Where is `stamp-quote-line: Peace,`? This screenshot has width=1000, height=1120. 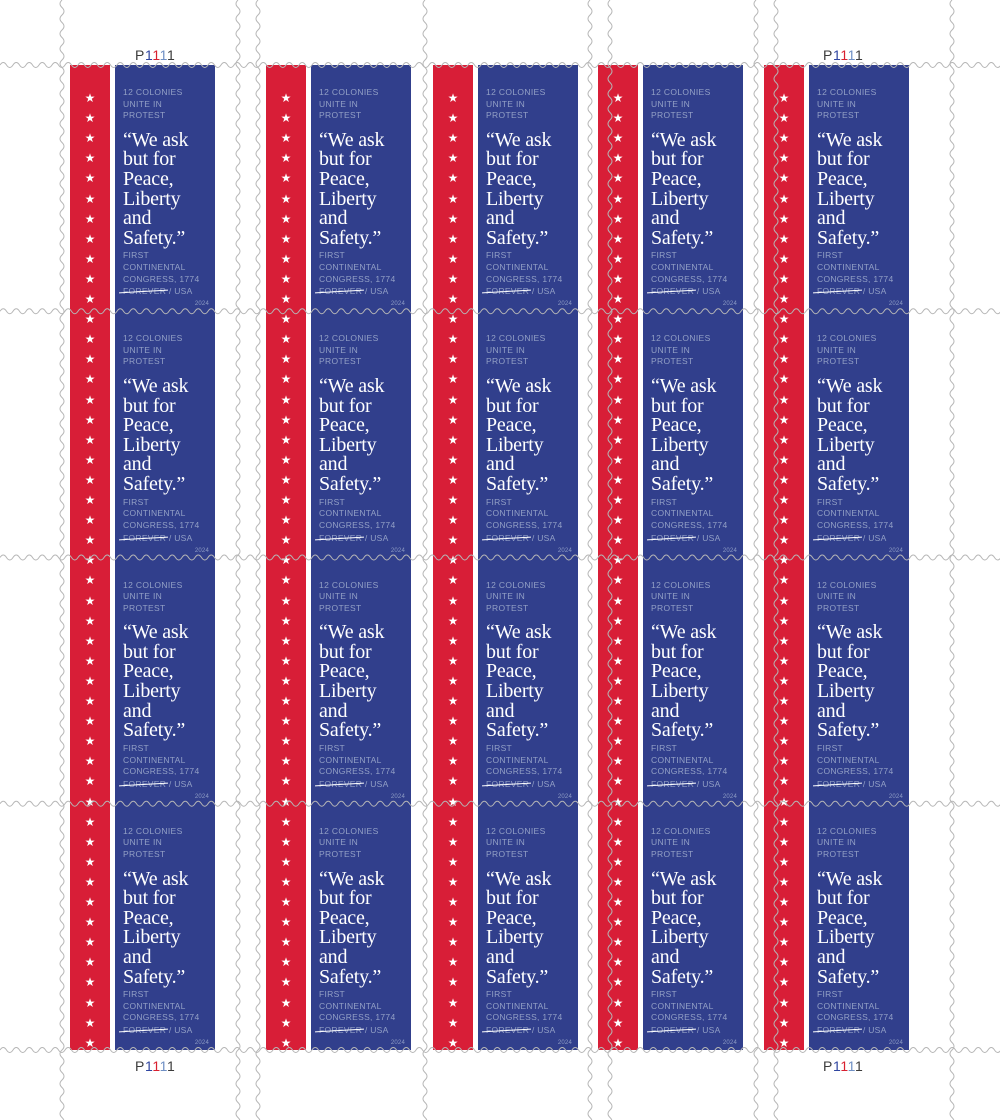 stamp-quote-line: Peace, is located at coordinates (842, 917).